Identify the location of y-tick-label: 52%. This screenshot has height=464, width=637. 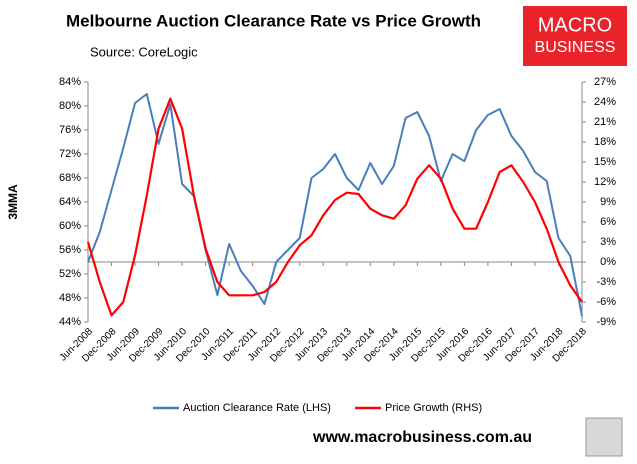
(70, 274).